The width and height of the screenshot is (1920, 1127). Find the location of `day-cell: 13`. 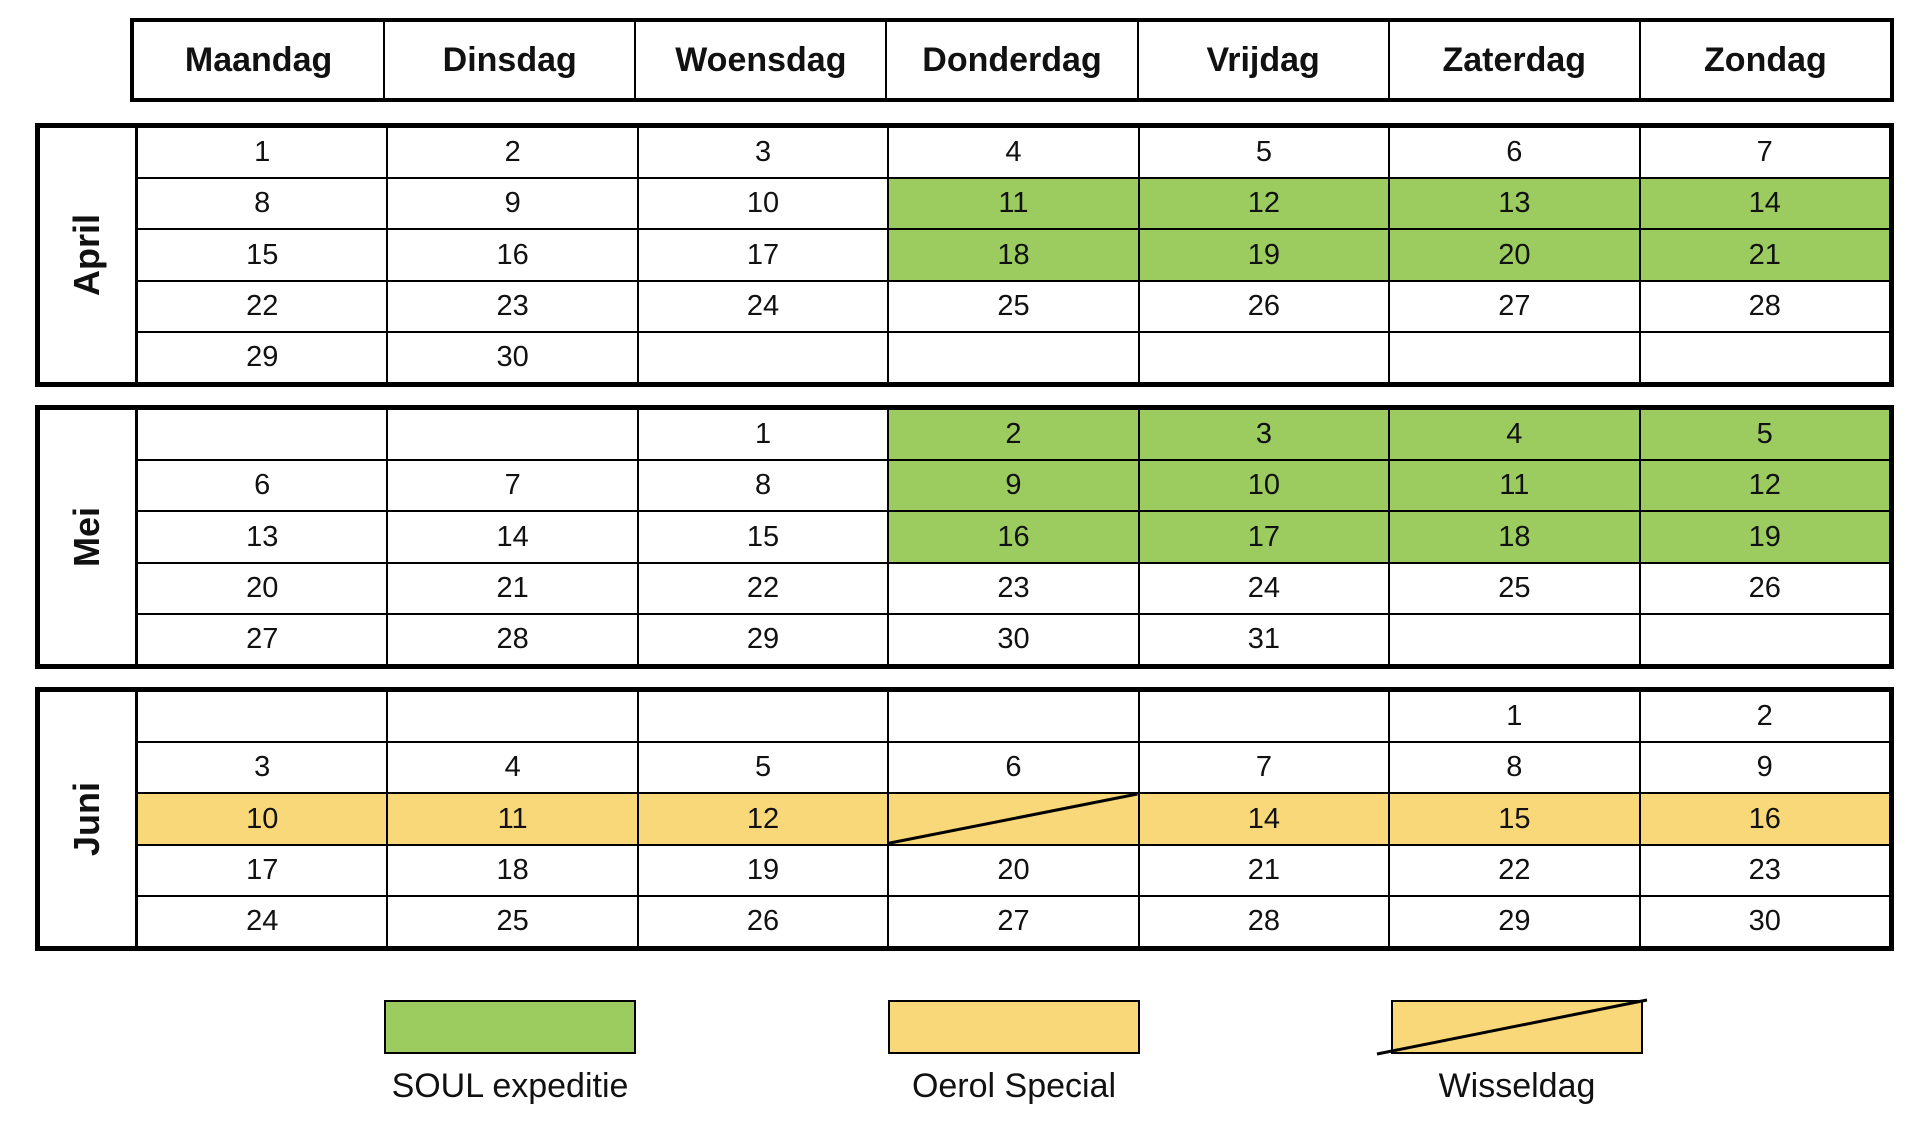

day-cell: 13 is located at coordinates (263, 537).